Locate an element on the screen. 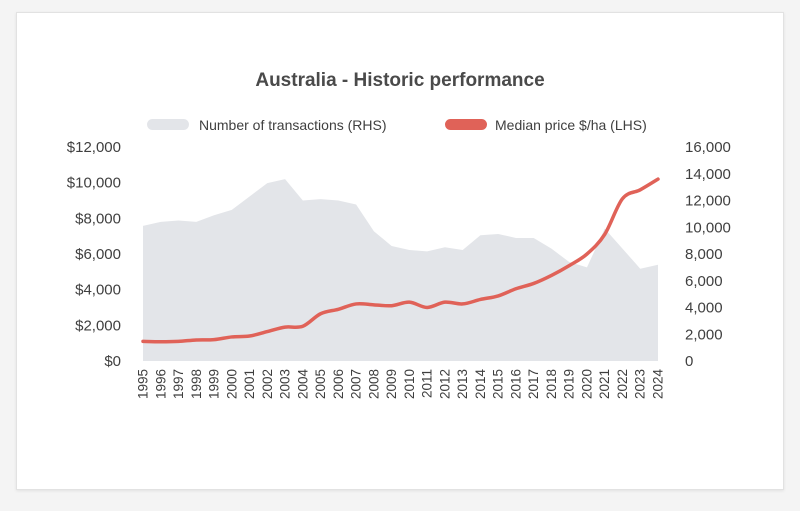  x-tick-label: 2008 is located at coordinates (373, 384).